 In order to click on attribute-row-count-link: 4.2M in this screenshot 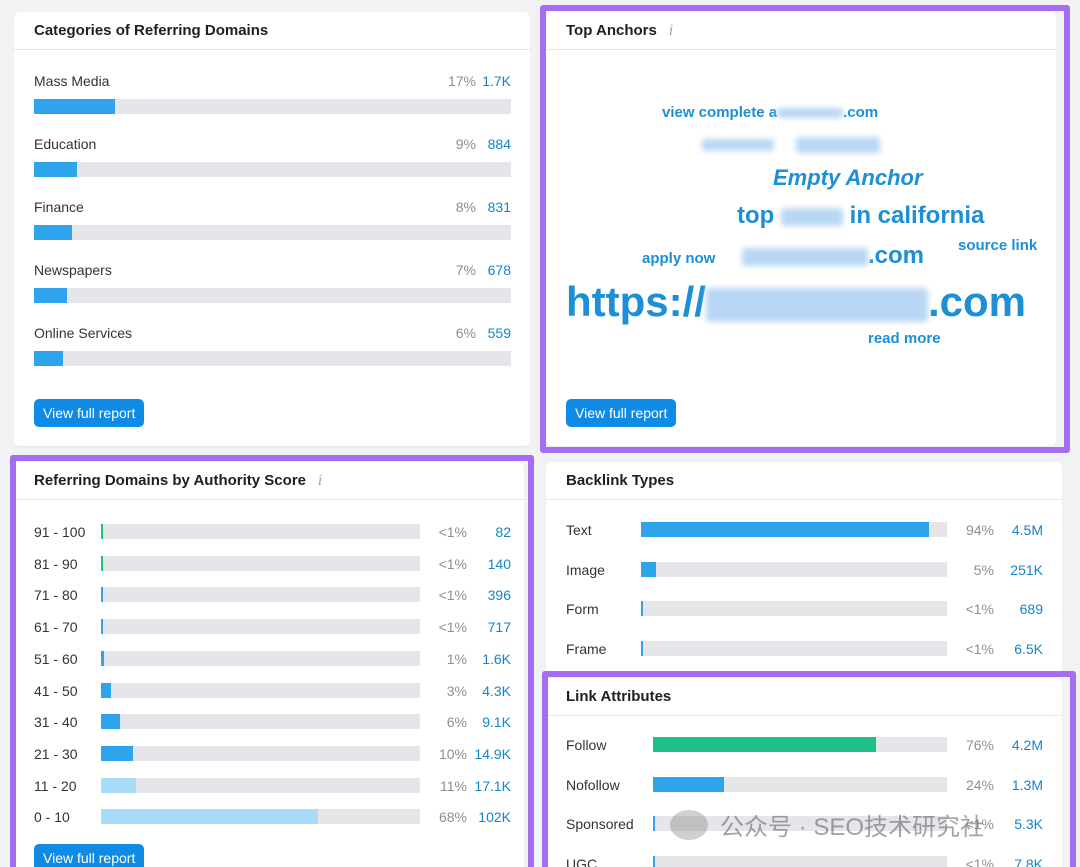, I will do `click(1027, 745)`.